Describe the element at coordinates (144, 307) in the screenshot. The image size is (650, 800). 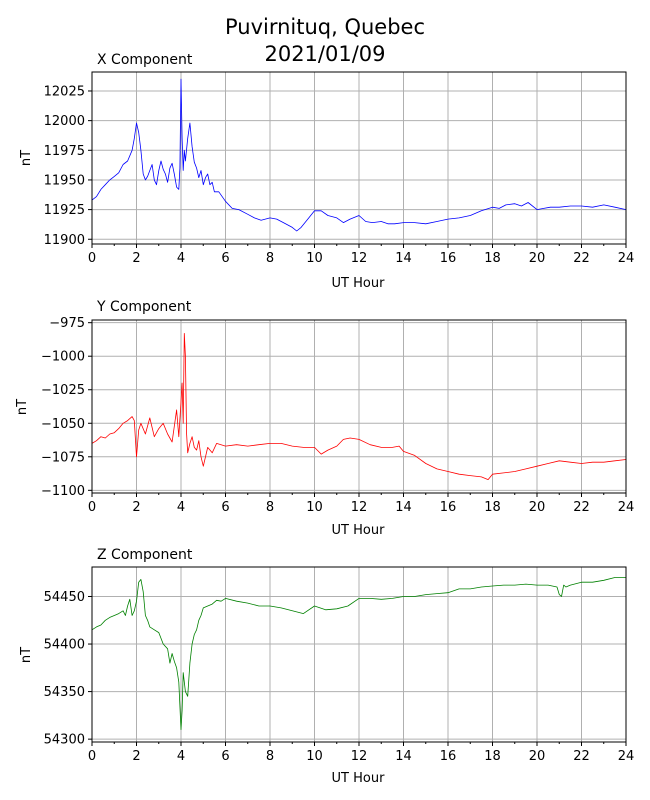
I see `y-panel-title: Y Component` at that location.